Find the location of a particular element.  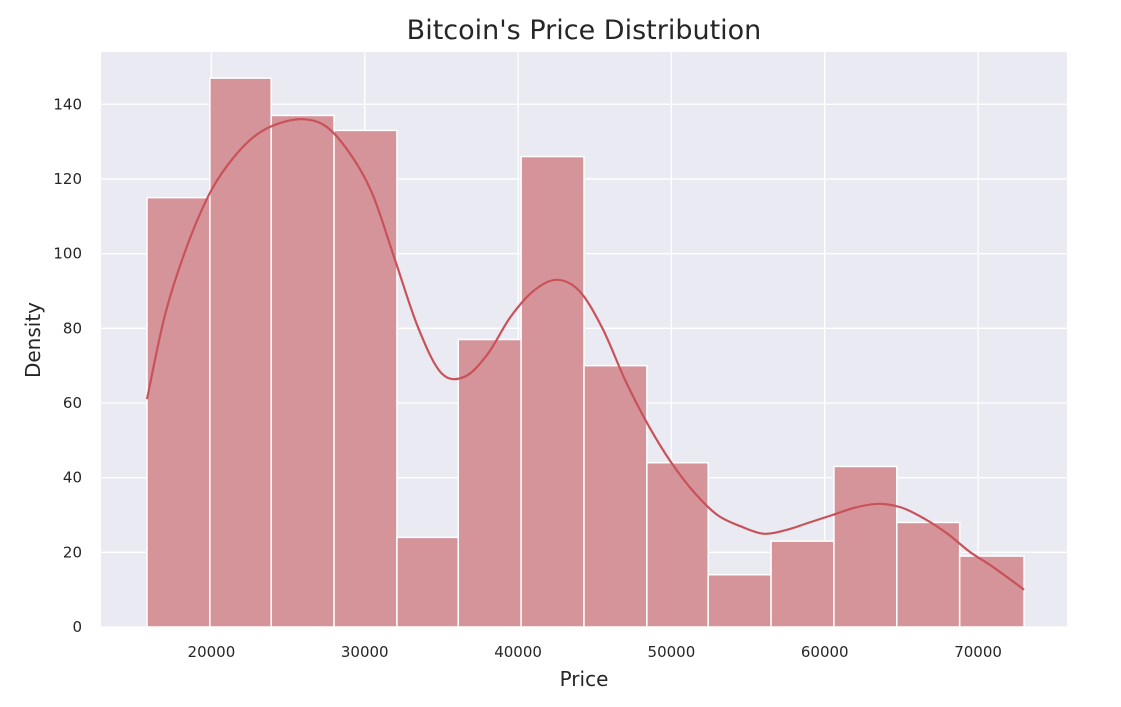

y-tick-label: 80 is located at coordinates (72, 328).